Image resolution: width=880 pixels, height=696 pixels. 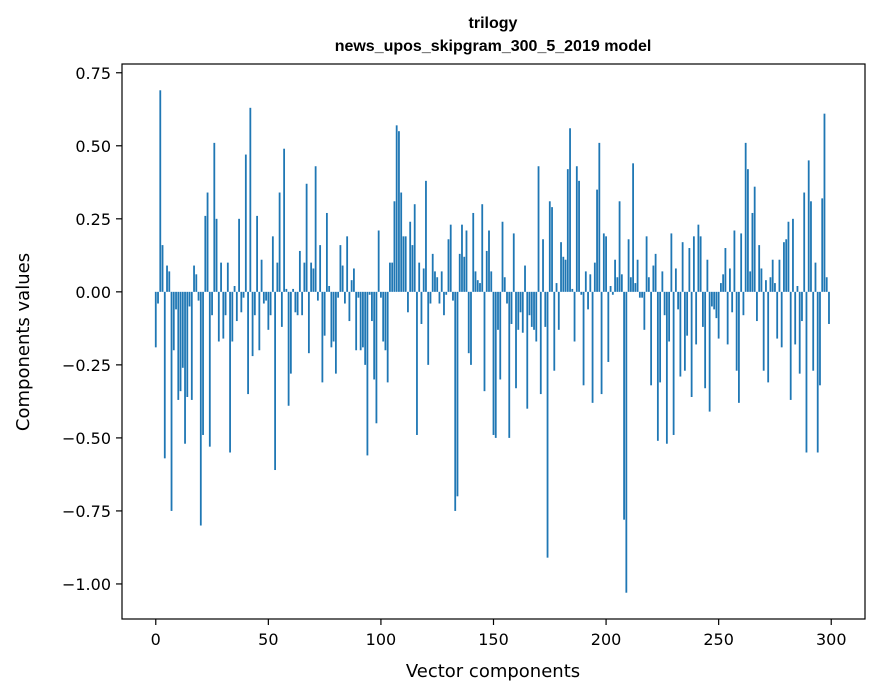 What do you see at coordinates (23, 342) in the screenshot?
I see `y-axis-label: Components values` at bounding box center [23, 342].